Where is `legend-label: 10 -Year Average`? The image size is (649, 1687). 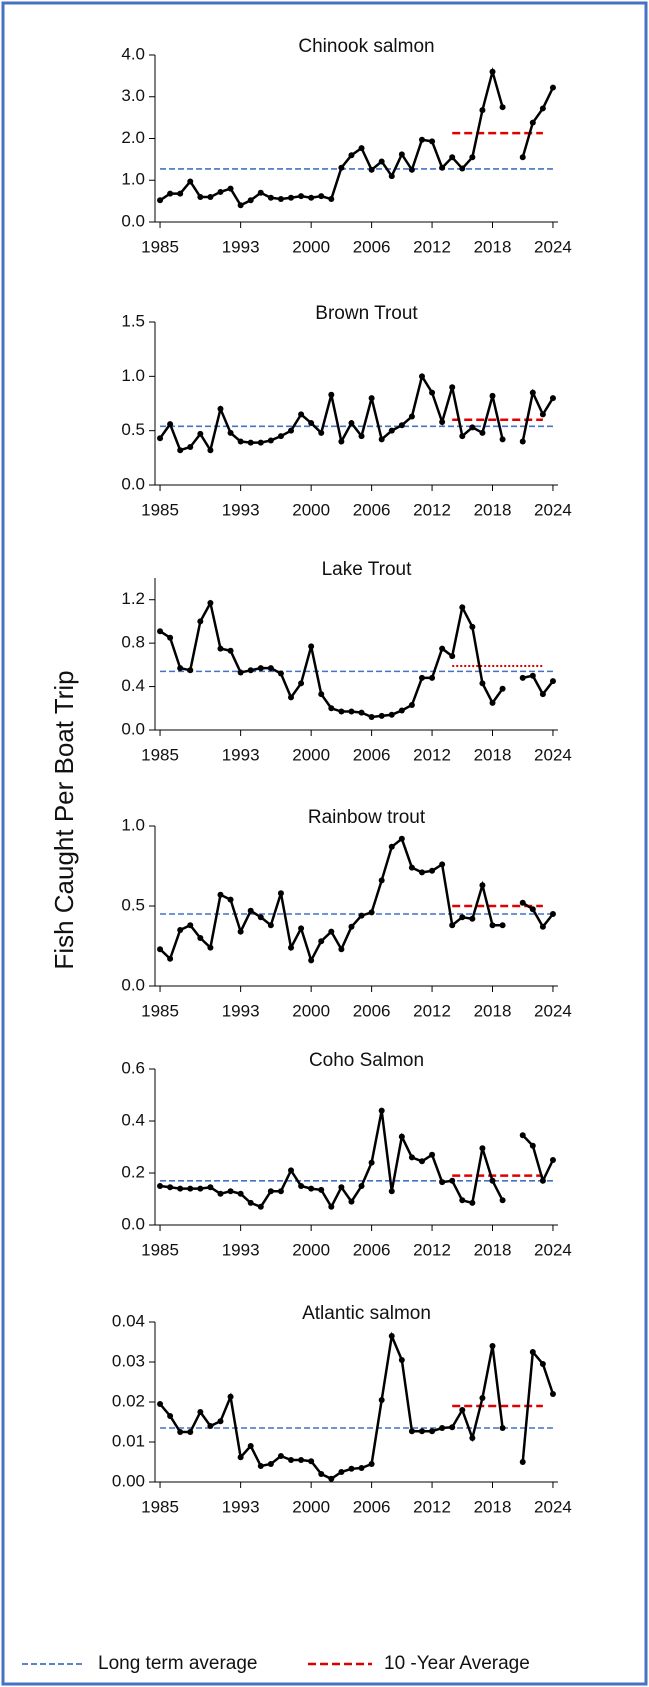 legend-label: 10 -Year Average is located at coordinates (457, 1663).